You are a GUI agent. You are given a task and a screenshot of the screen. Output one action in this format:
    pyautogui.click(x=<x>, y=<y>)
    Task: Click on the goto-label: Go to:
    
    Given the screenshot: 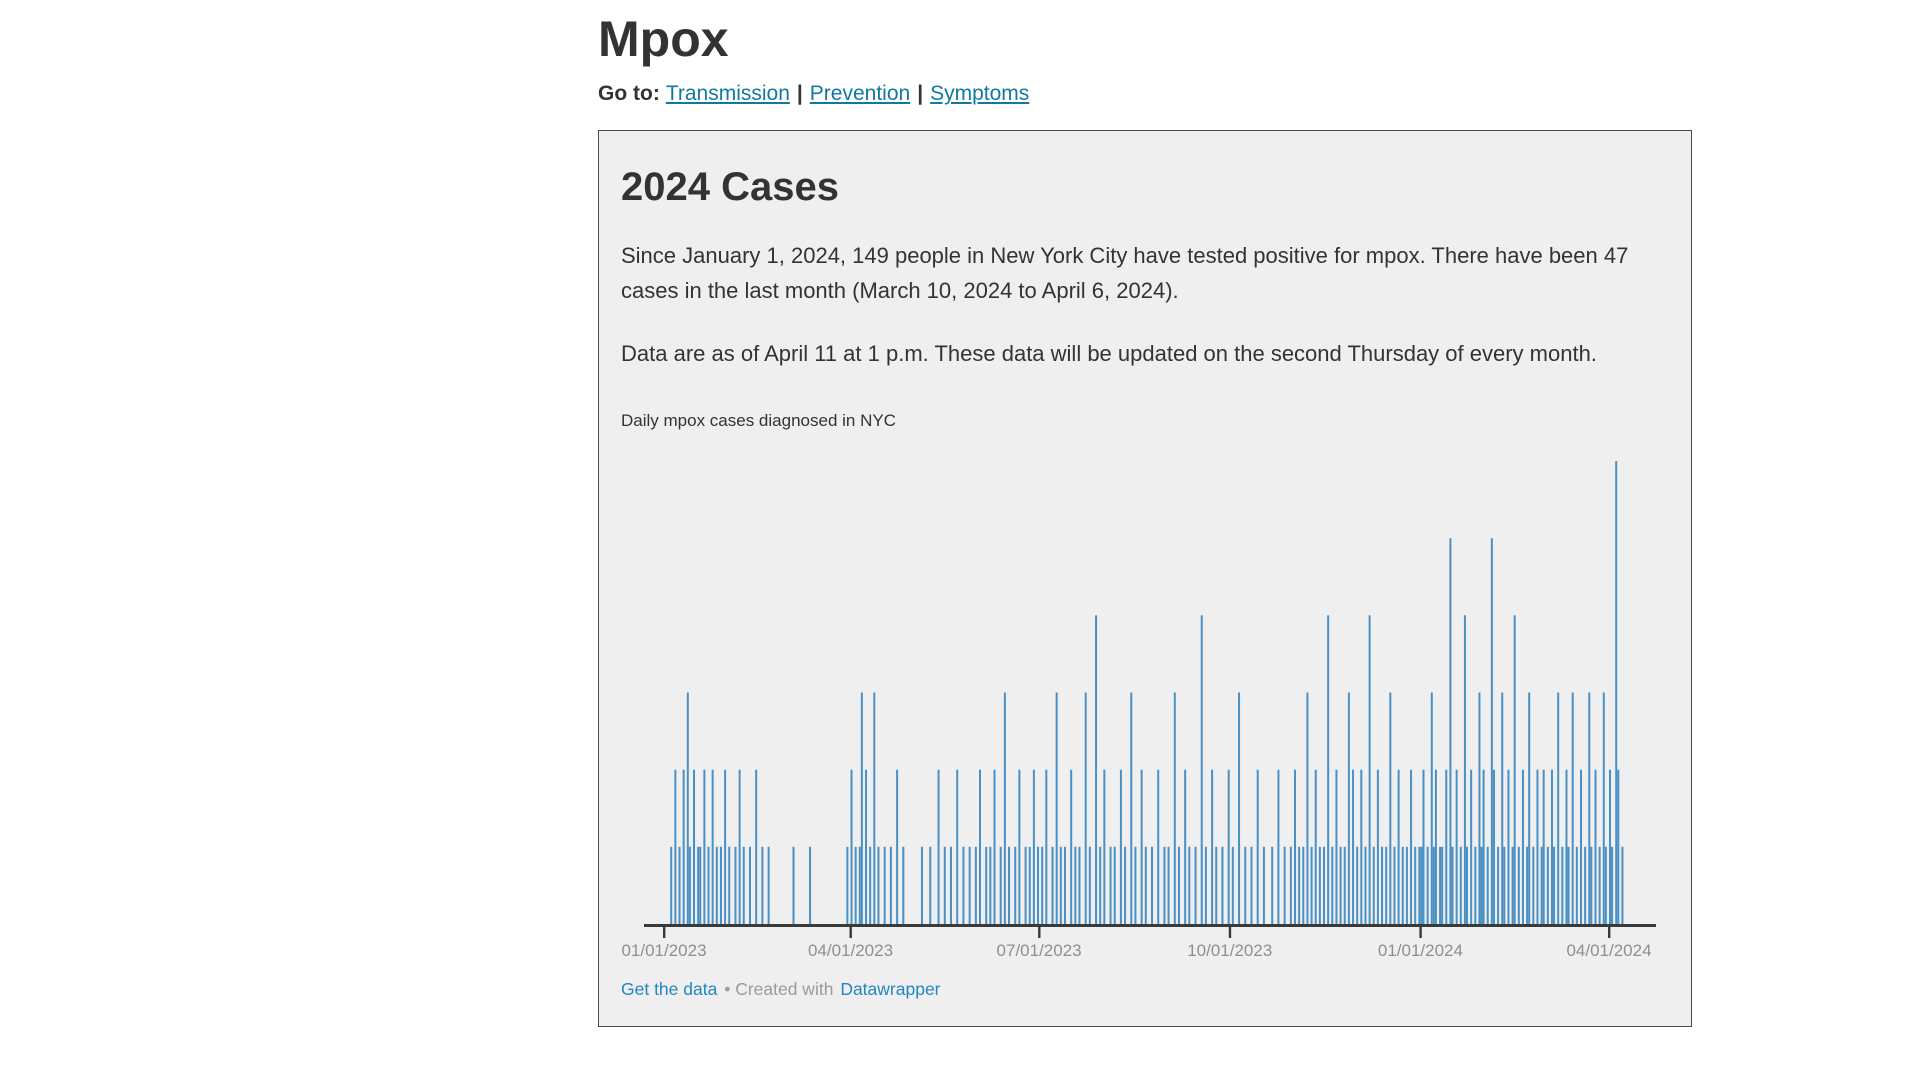 What is the action you would take?
    pyautogui.click(x=629, y=93)
    